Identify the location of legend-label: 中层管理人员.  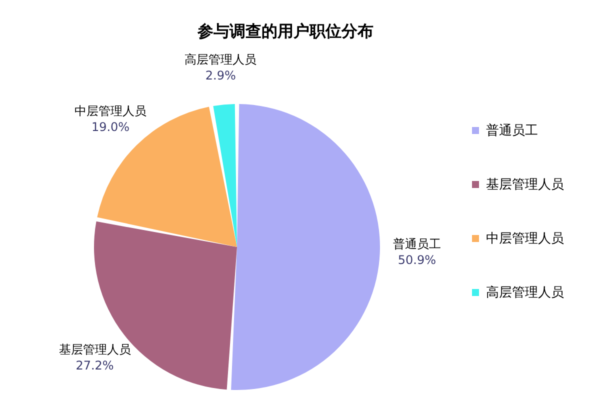
(525, 239).